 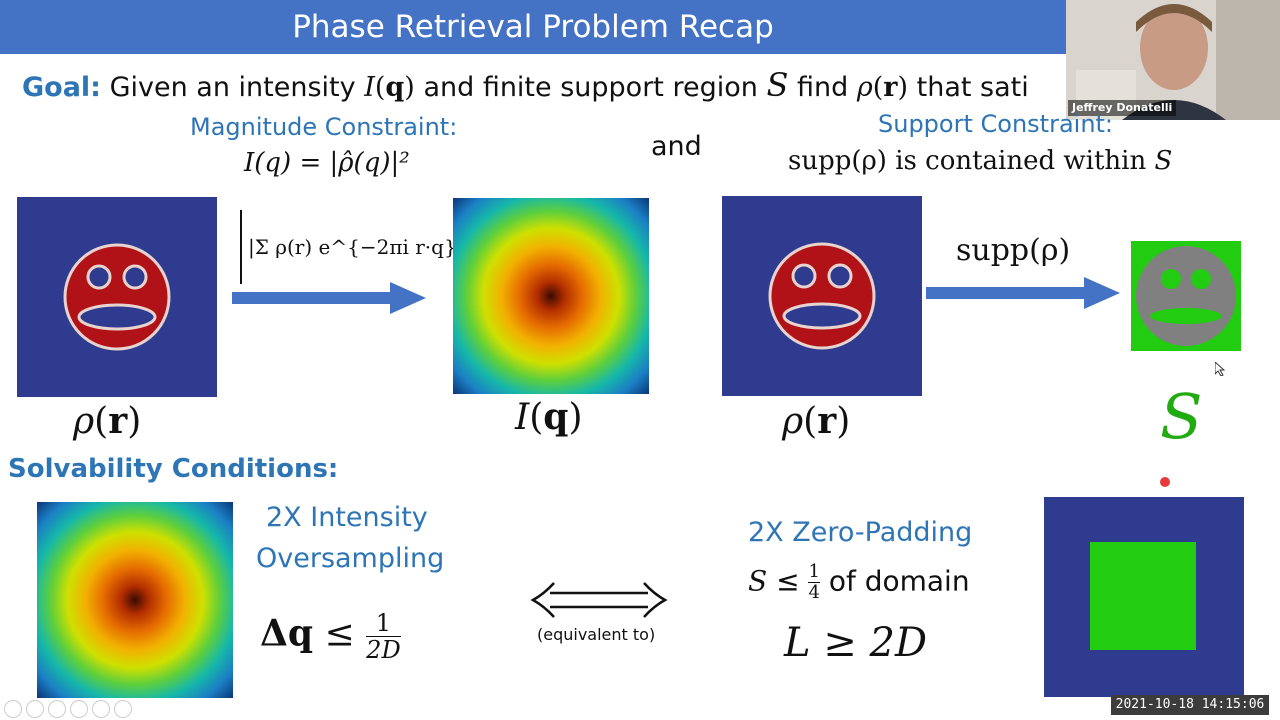 I want to click on goal-math-support: S, so click(x=777, y=85).